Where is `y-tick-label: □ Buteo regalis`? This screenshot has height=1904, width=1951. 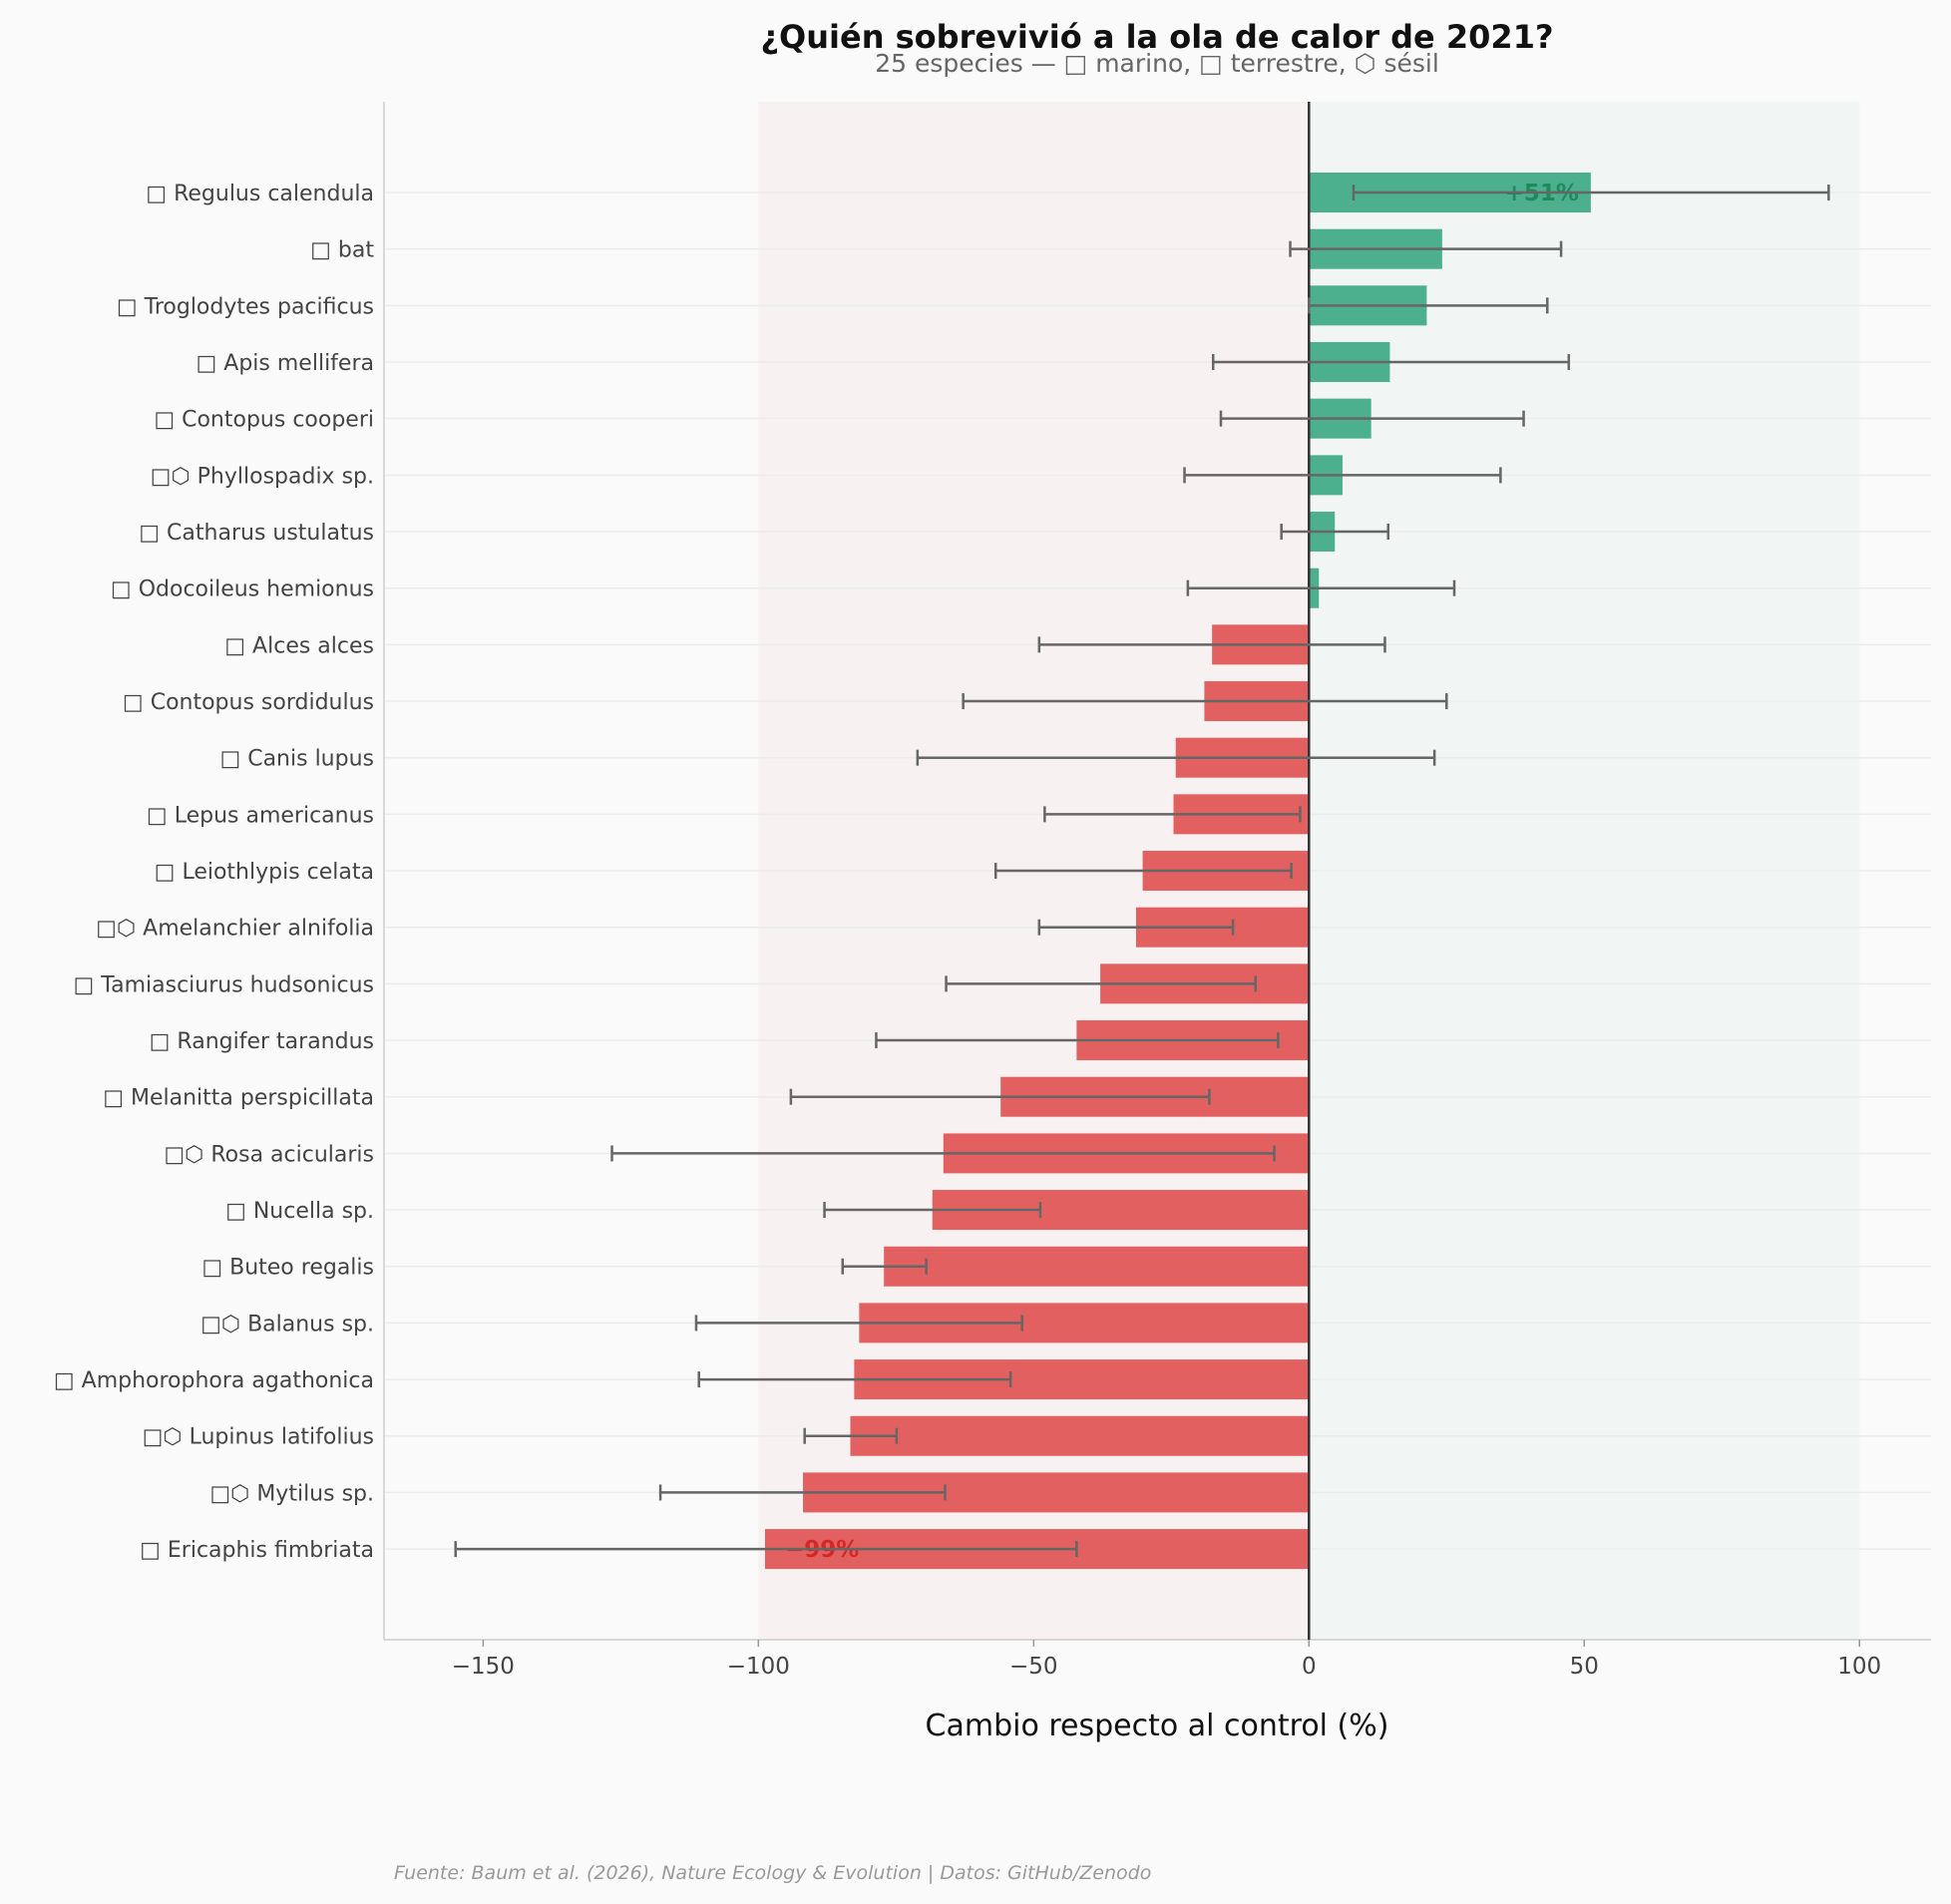 y-tick-label: □ Buteo regalis is located at coordinates (287, 1268).